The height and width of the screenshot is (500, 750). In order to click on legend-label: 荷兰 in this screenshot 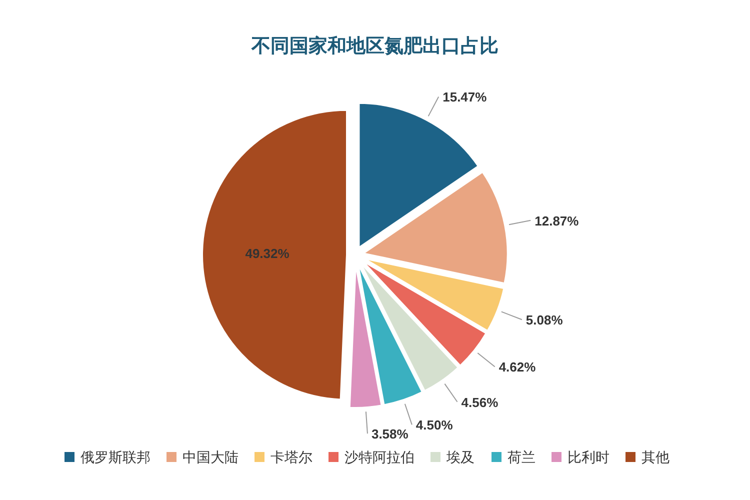, I will do `click(522, 457)`.